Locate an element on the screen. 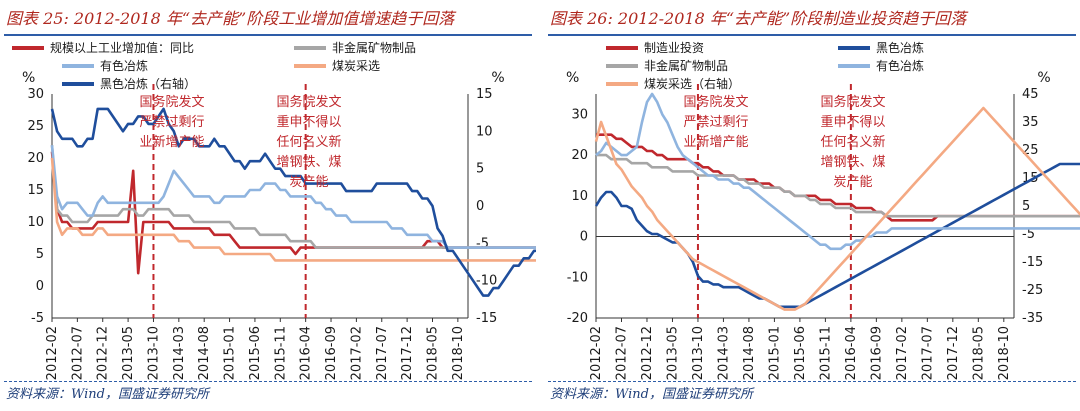  y-tick-label-left: -10 is located at coordinates (577, 277).